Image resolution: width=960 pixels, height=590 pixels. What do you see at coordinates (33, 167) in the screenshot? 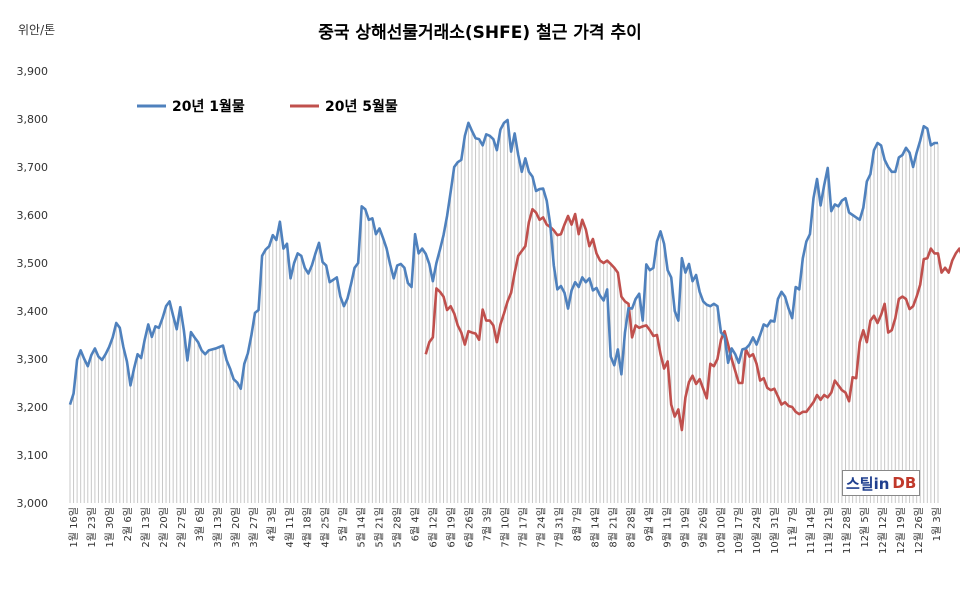
I see `y-tick-label: 3,700` at bounding box center [33, 167].